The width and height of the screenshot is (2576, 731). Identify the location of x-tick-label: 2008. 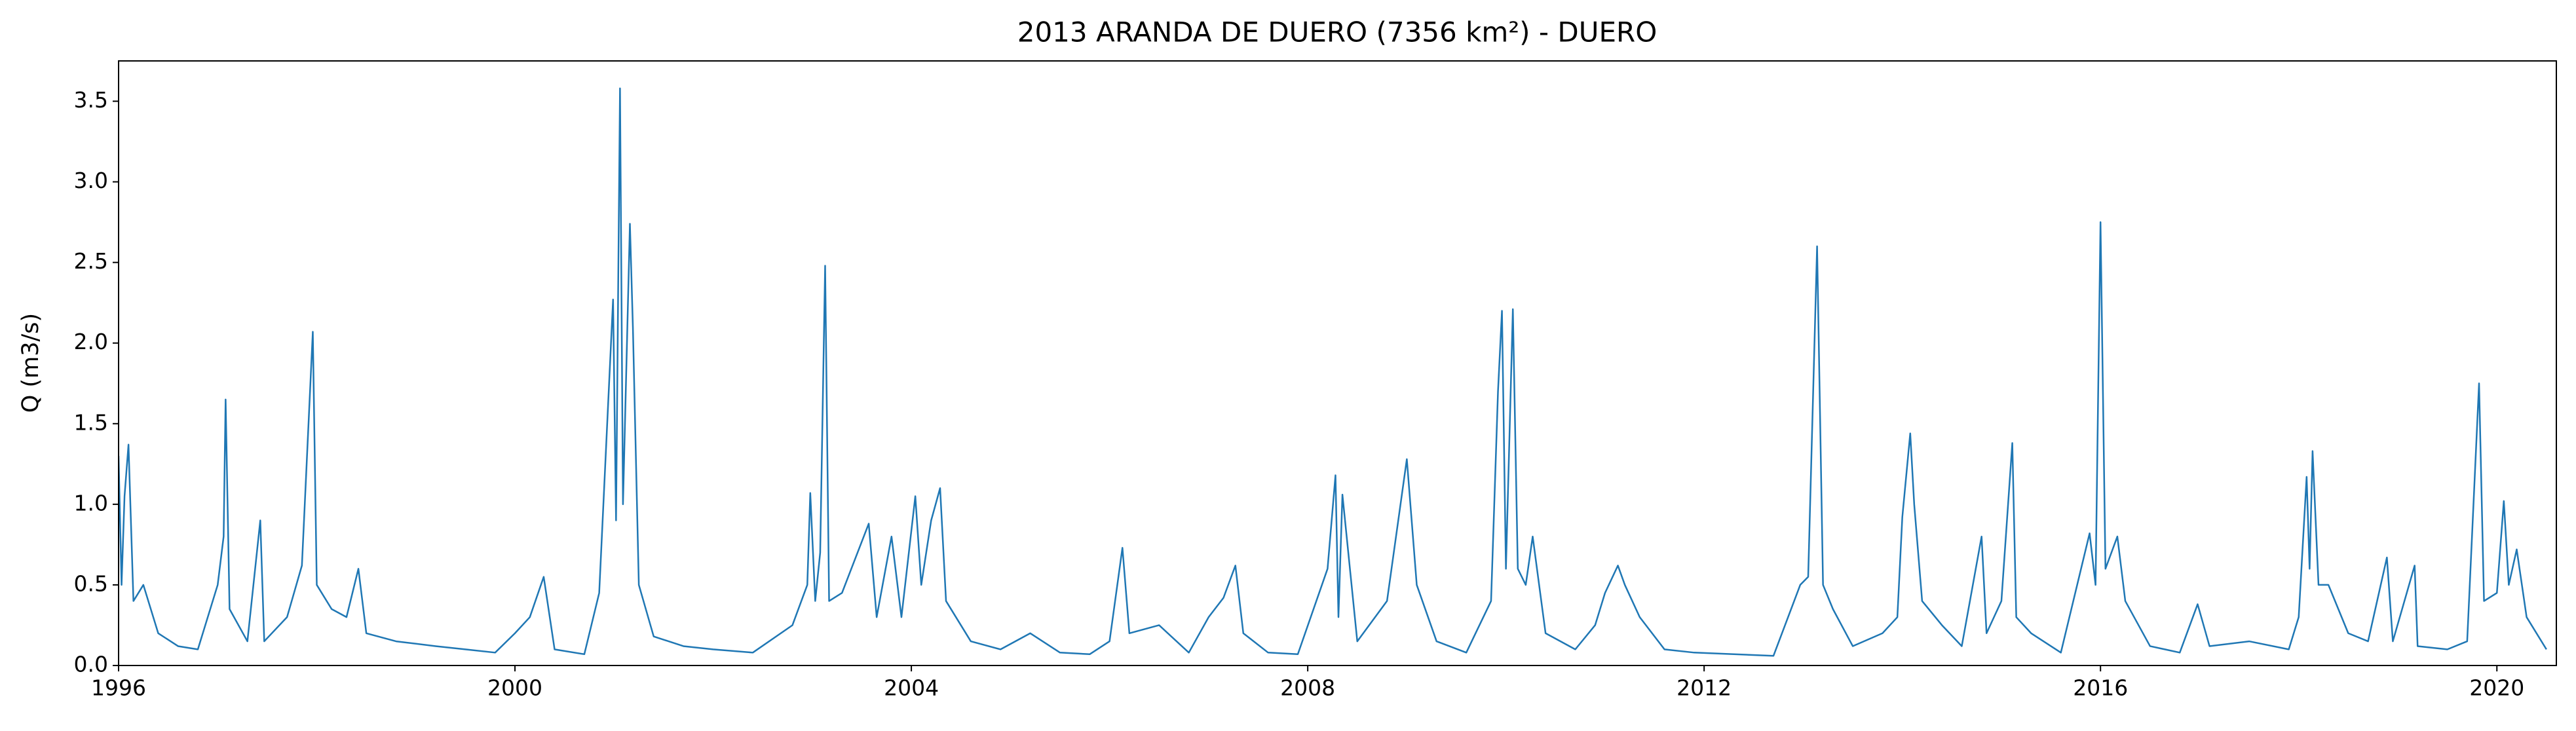
(1307, 688).